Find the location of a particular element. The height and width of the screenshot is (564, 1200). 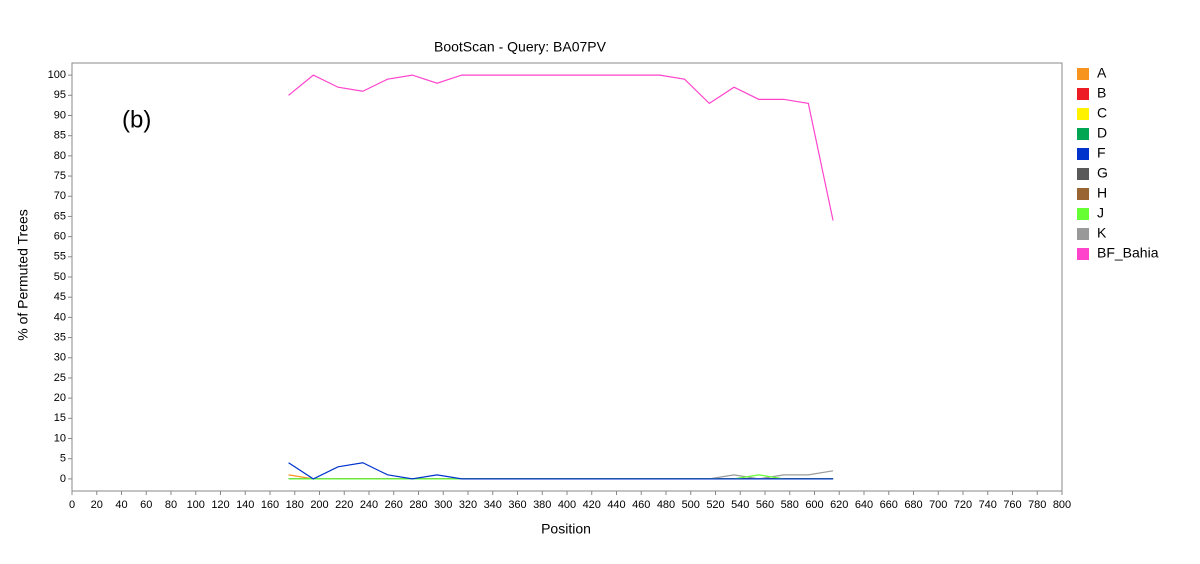

x-tick-label: 520 is located at coordinates (715, 505).